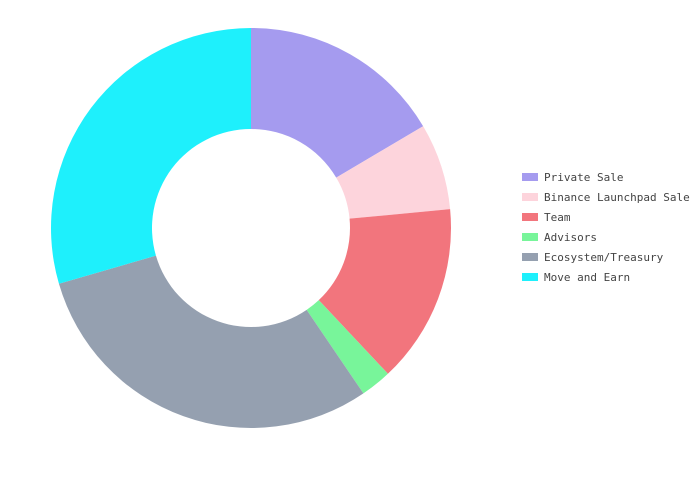  What do you see at coordinates (617, 197) in the screenshot?
I see `legend-label: Binance Launchpad Sale` at bounding box center [617, 197].